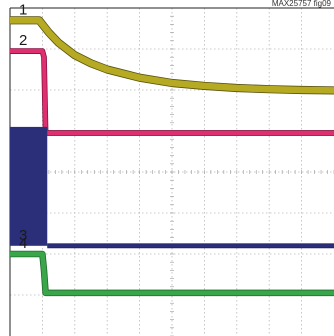 The image size is (334, 336). Describe the element at coordinates (23, 235) in the screenshot. I see `channel-label-3: 3` at that location.